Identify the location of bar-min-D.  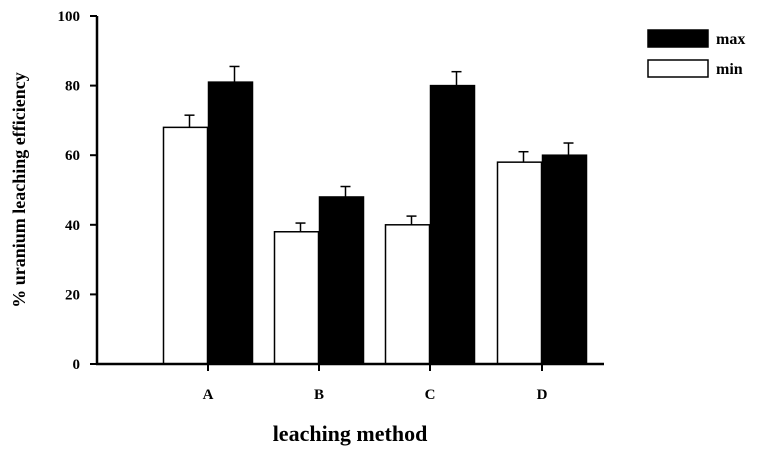
(519, 263).